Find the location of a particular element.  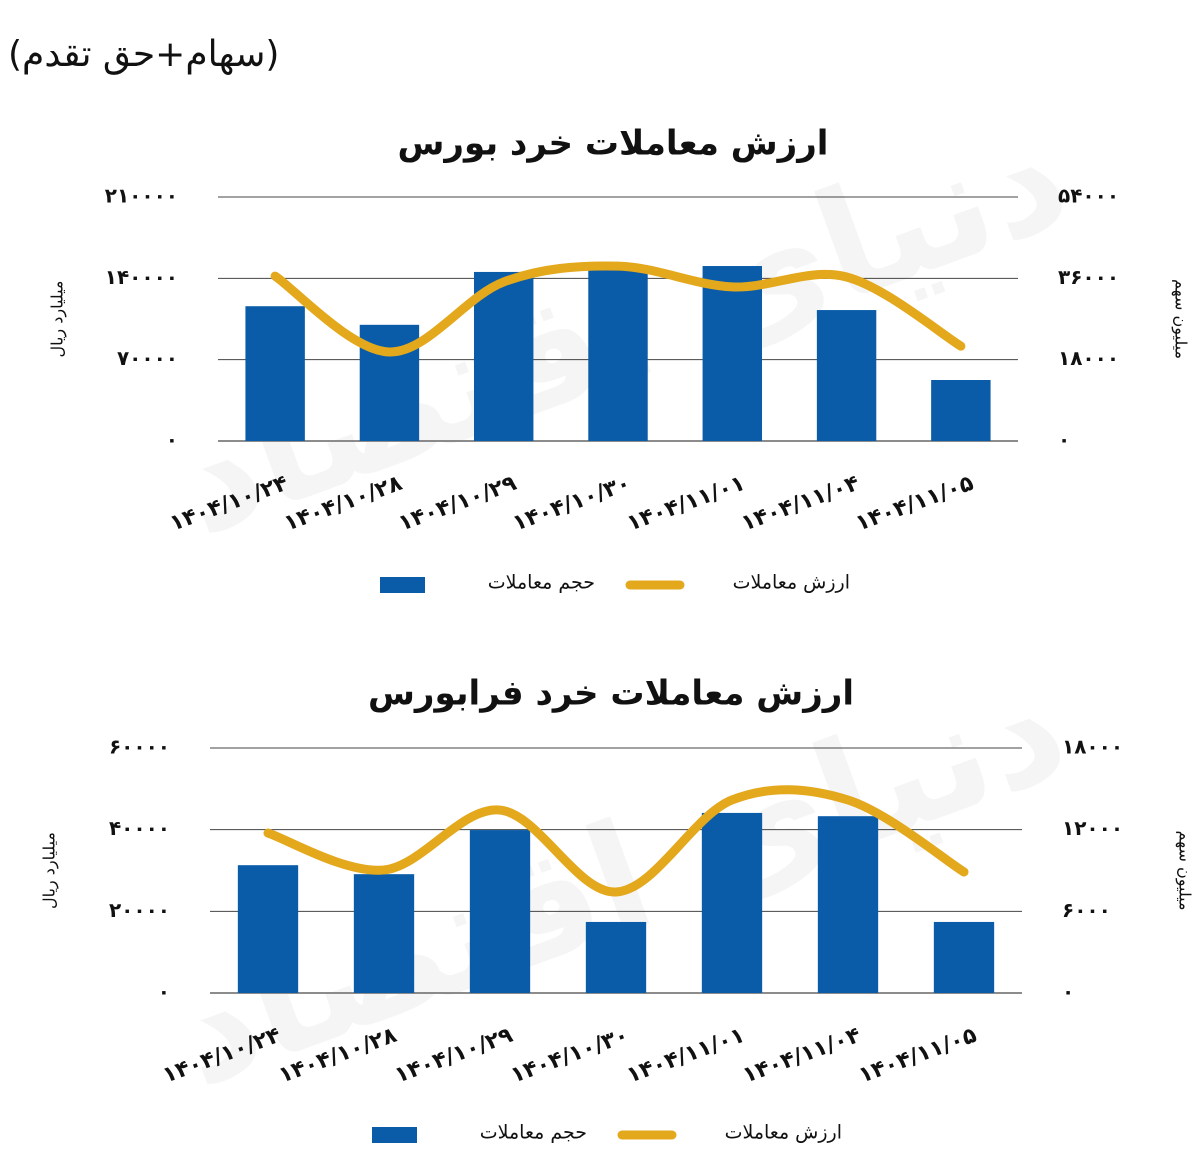

y2-tick-label: ۶۰۰۰ is located at coordinates (1086, 910).